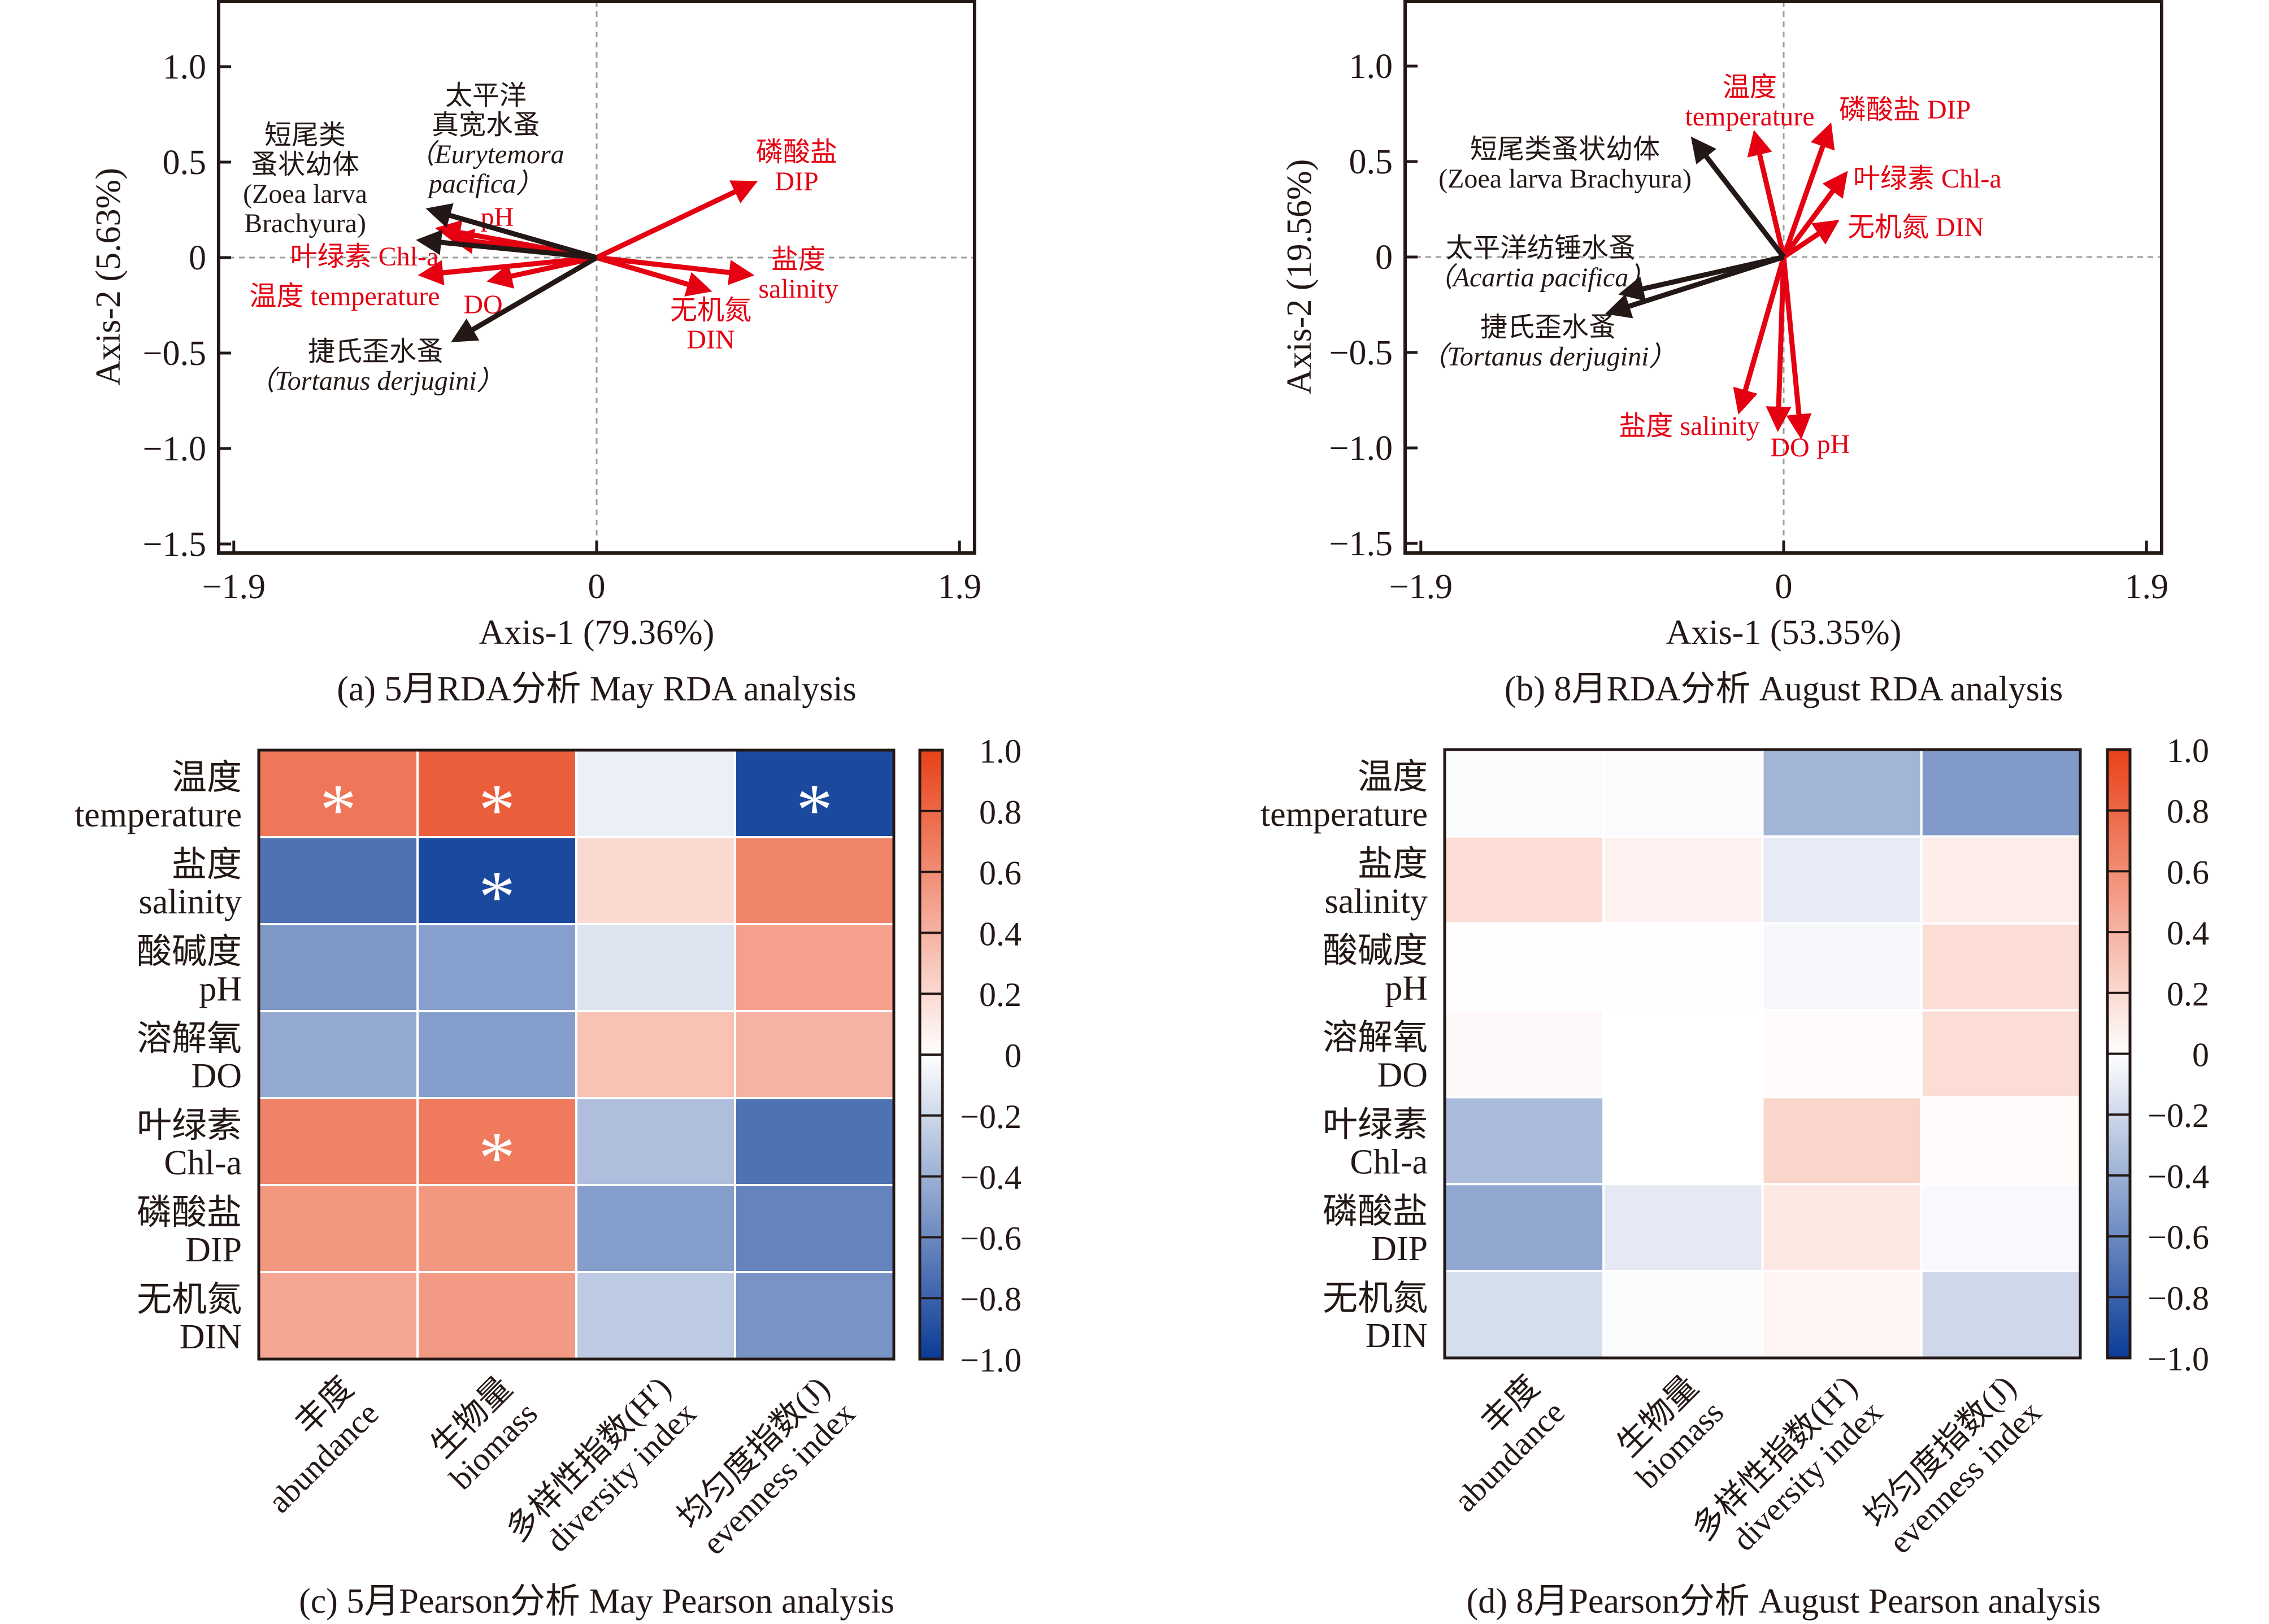 This screenshot has width=2269, height=1624. What do you see at coordinates (798, 260) in the screenshot?
I see `env-arrow-label: 盐度` at bounding box center [798, 260].